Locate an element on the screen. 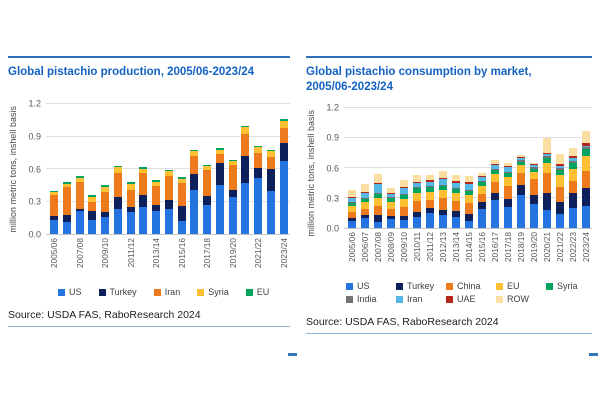  legend-label: US is located at coordinates (75, 292).